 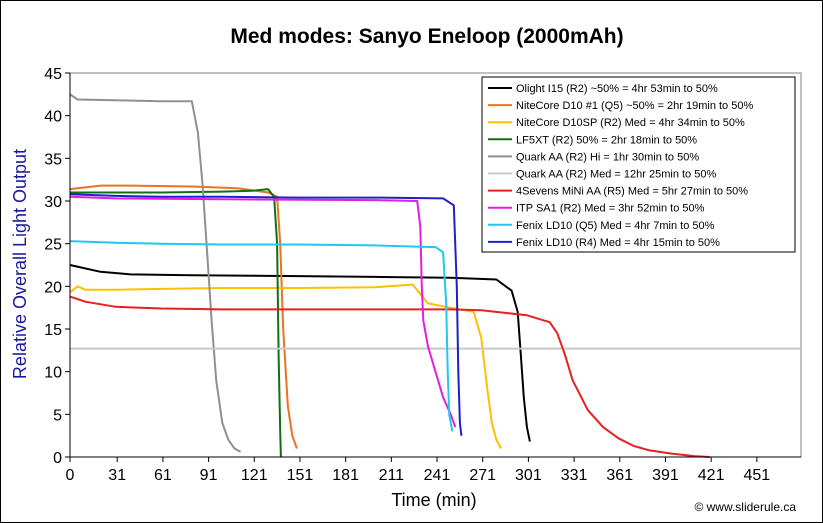 I want to click on y-tick-label-6: 30, so click(x=53, y=202).